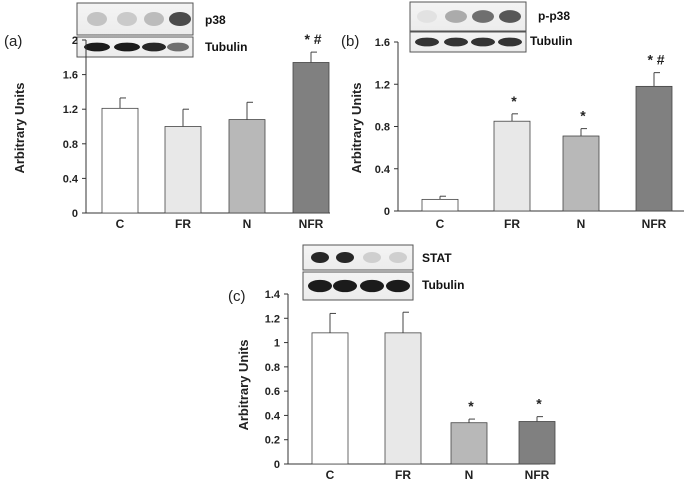  What do you see at coordinates (75, 41) in the screenshot?
I see `y-tick-label: 2` at bounding box center [75, 41].